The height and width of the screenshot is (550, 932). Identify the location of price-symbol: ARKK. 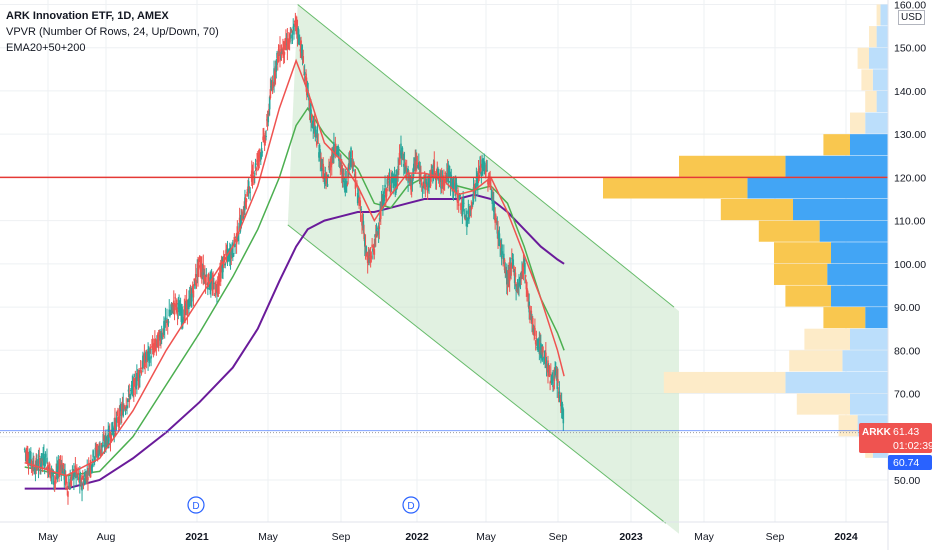
(877, 432).